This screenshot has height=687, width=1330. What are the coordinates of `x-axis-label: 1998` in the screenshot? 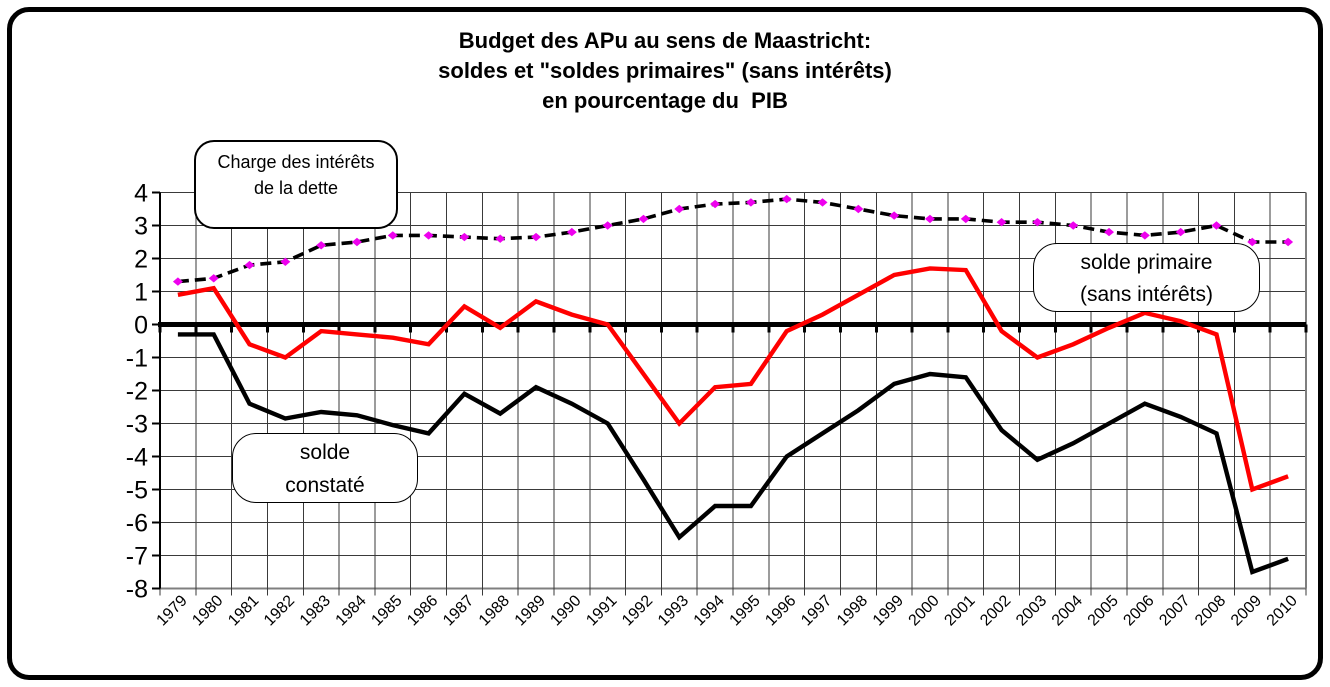 It's located at (852, 610).